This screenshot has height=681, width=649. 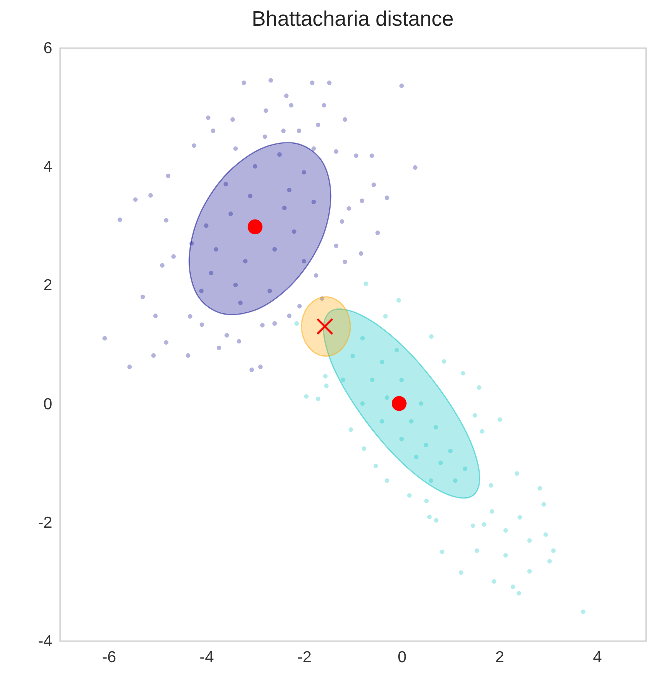 I want to click on x-tick-label: 0, so click(x=402, y=658).